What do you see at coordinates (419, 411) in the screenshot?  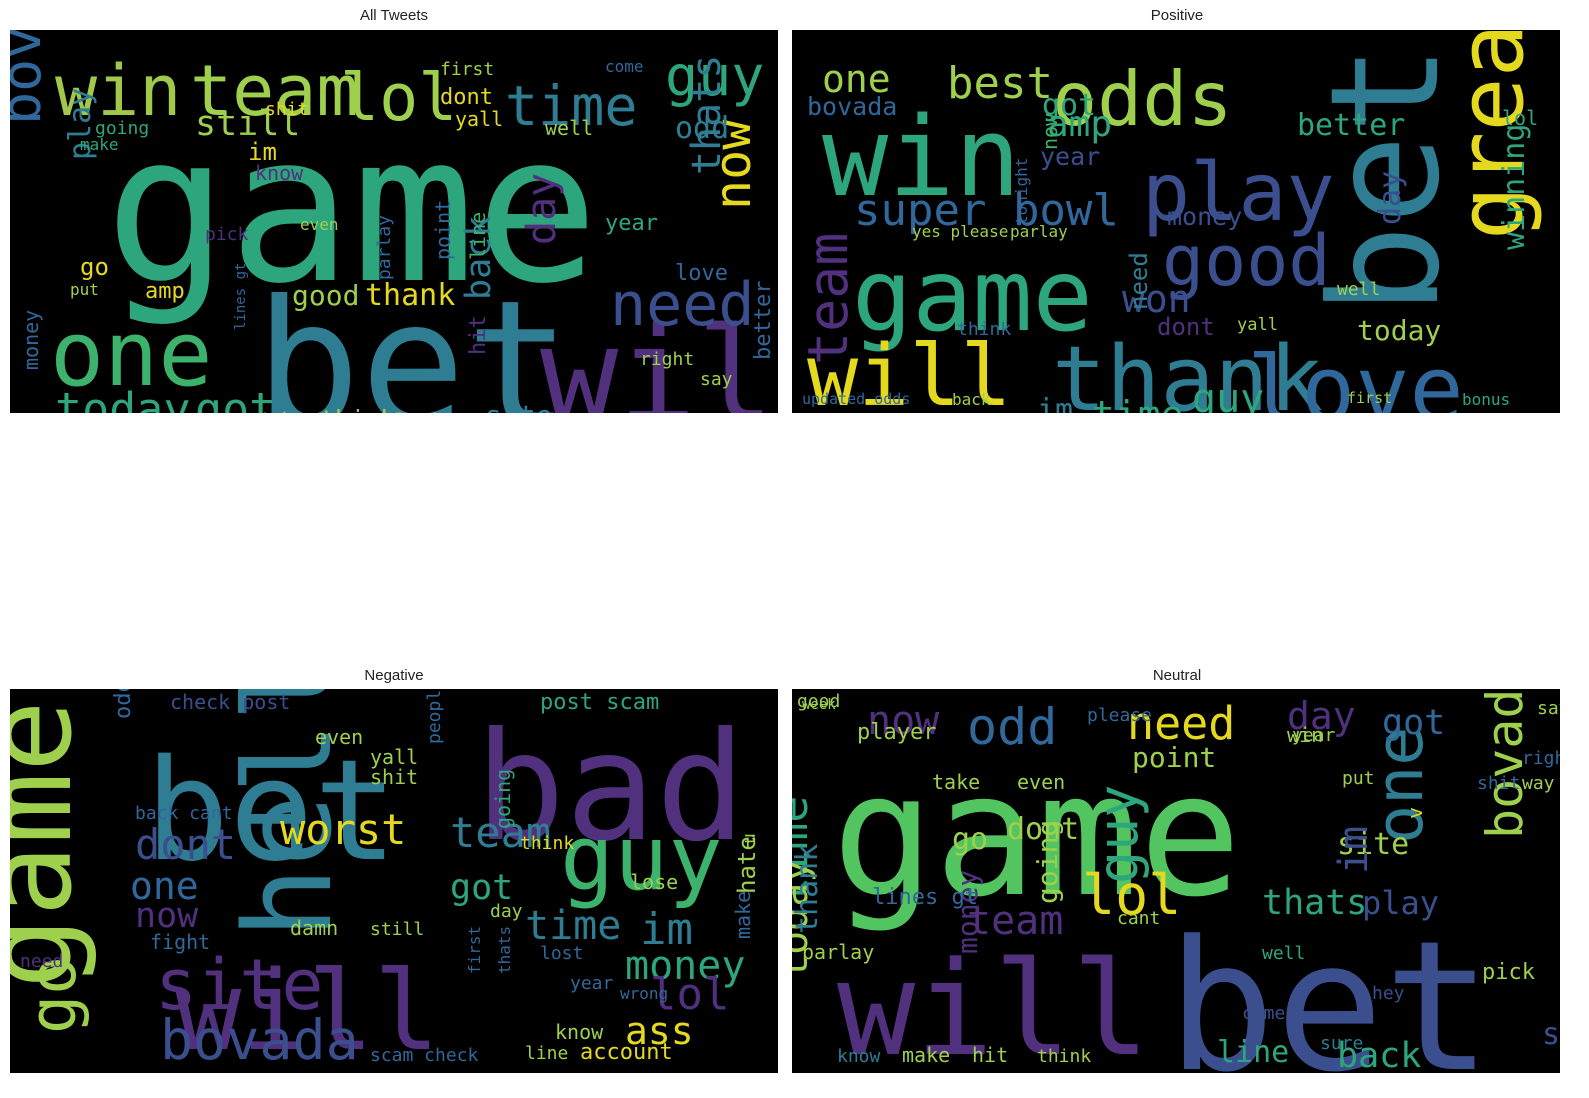 I see `word: look` at bounding box center [419, 411].